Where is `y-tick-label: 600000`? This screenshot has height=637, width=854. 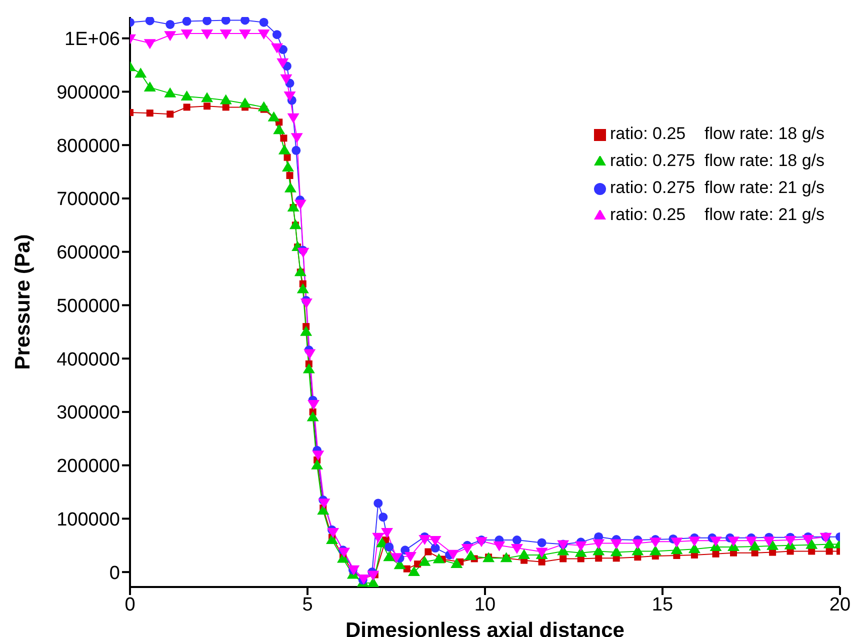 y-tick-label: 600000 is located at coordinates (88, 253).